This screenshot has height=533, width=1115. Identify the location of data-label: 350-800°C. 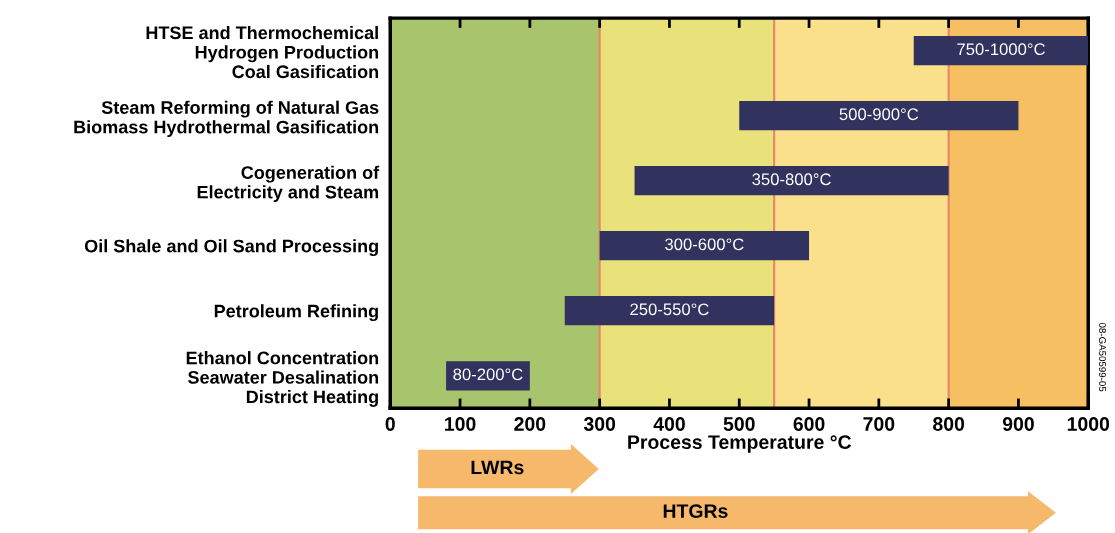
(791, 179).